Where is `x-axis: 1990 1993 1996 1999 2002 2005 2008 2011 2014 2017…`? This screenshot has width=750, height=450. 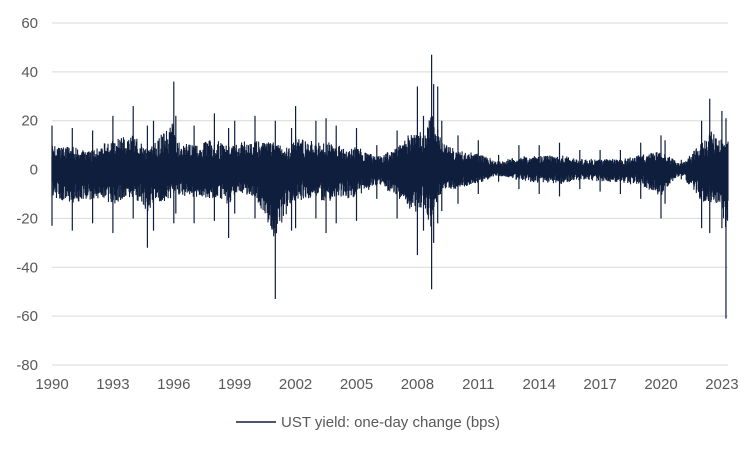 x-axis: 1990 1993 1996 1999 2002 2005 2008 2011 2014 2017… is located at coordinates (386, 384).